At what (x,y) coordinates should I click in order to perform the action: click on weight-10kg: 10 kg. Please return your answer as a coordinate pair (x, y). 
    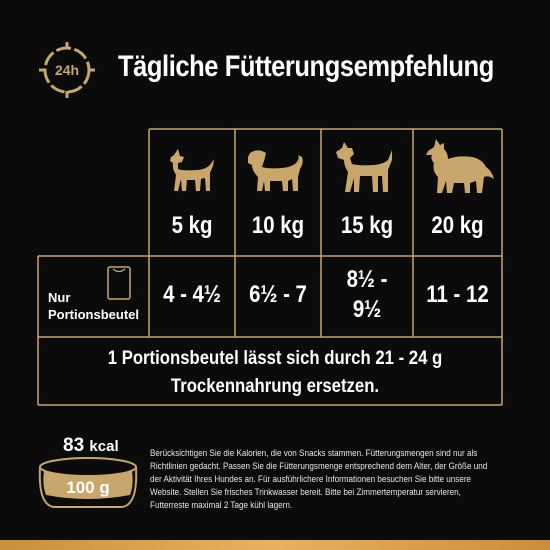
    Looking at the image, I should click on (278, 225).